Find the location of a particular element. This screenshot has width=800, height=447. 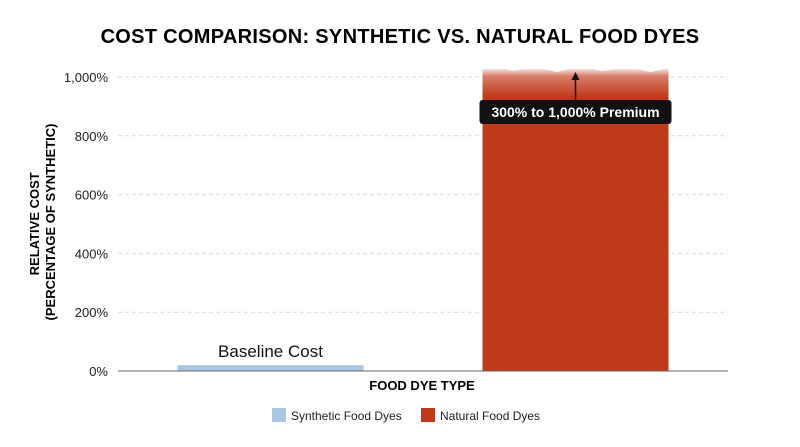

legend-label: Synthetic Food Dyes is located at coordinates (346, 416).